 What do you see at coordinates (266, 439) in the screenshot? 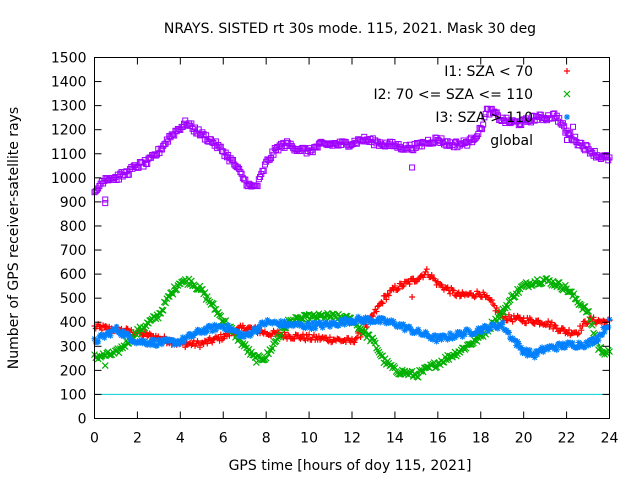
I see `x-tick-label: 8` at bounding box center [266, 439].